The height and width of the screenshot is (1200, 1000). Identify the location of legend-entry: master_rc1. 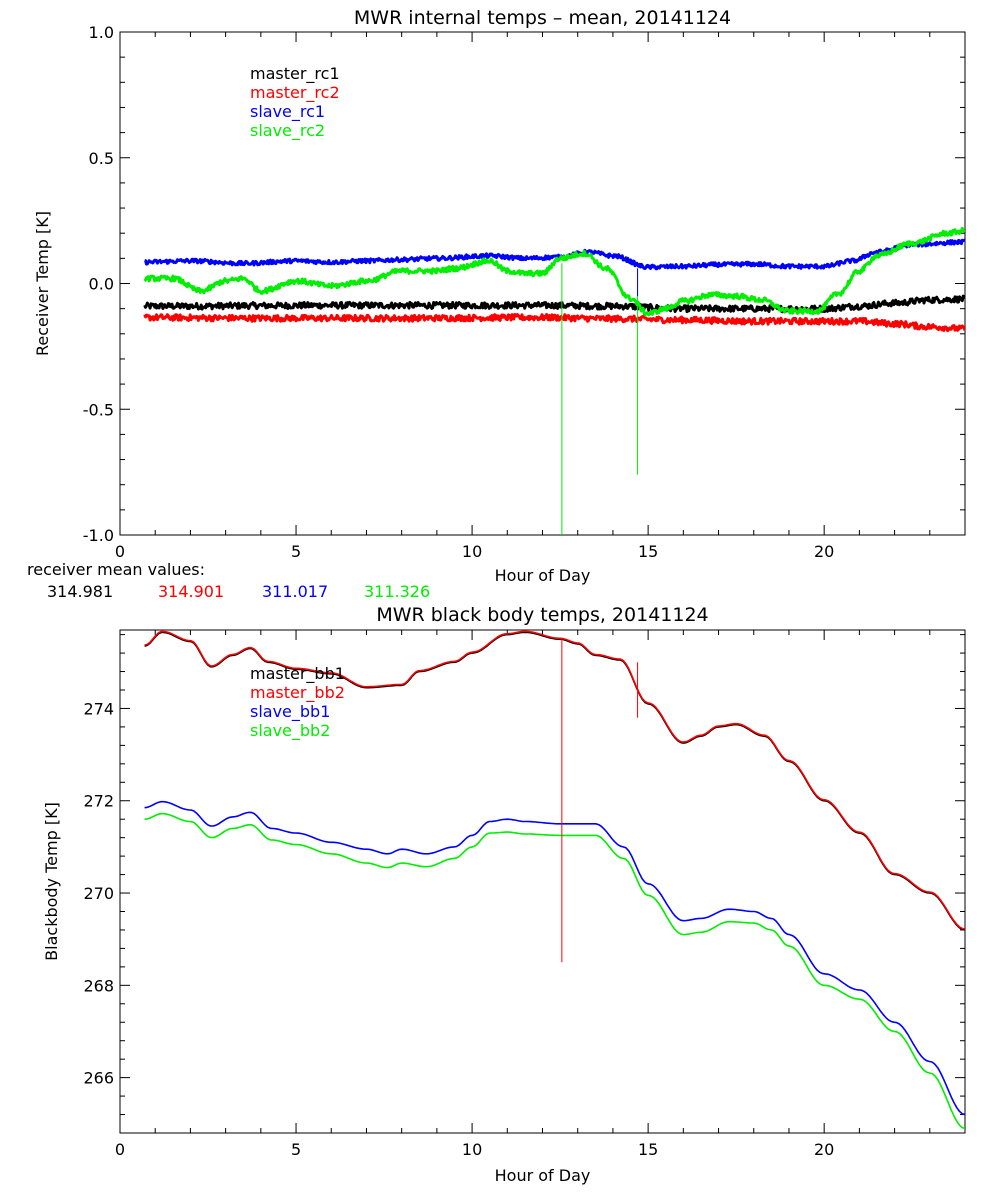
(295, 74).